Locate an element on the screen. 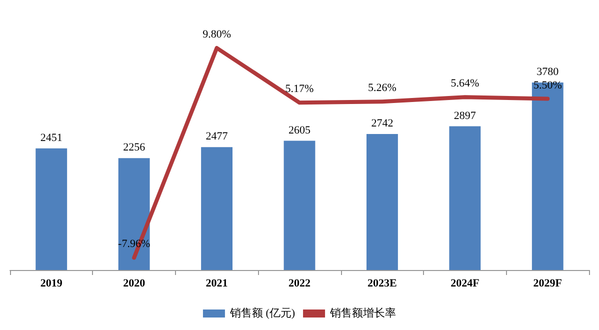 The image size is (599, 330). x-tick-label: 2022 is located at coordinates (299, 284).